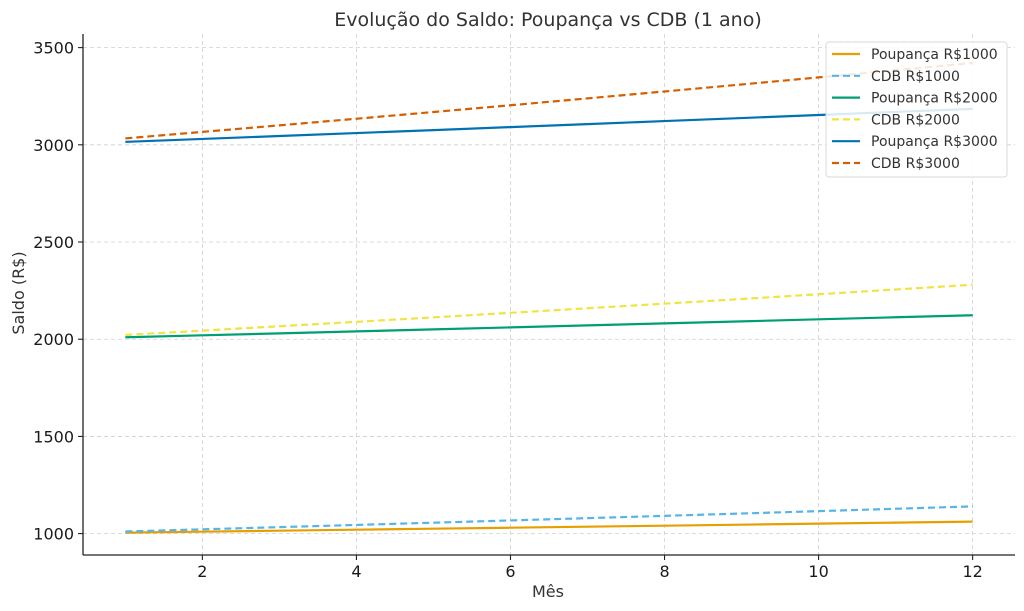 This screenshot has width=1024, height=611. What do you see at coordinates (915, 164) in the screenshot?
I see `legend-label-5: CDB R$3000` at bounding box center [915, 164].